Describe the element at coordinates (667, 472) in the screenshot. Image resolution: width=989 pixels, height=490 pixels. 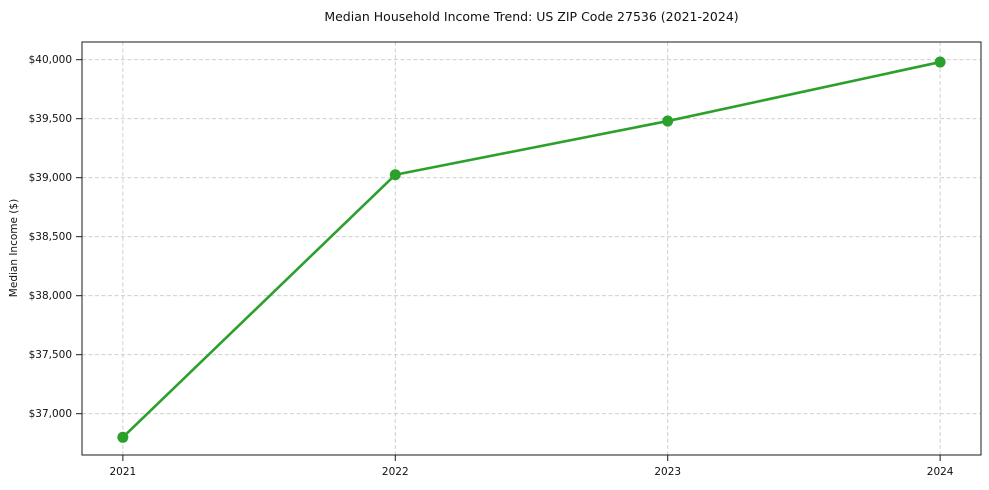
I see `x-tick-label: 2023` at that location.